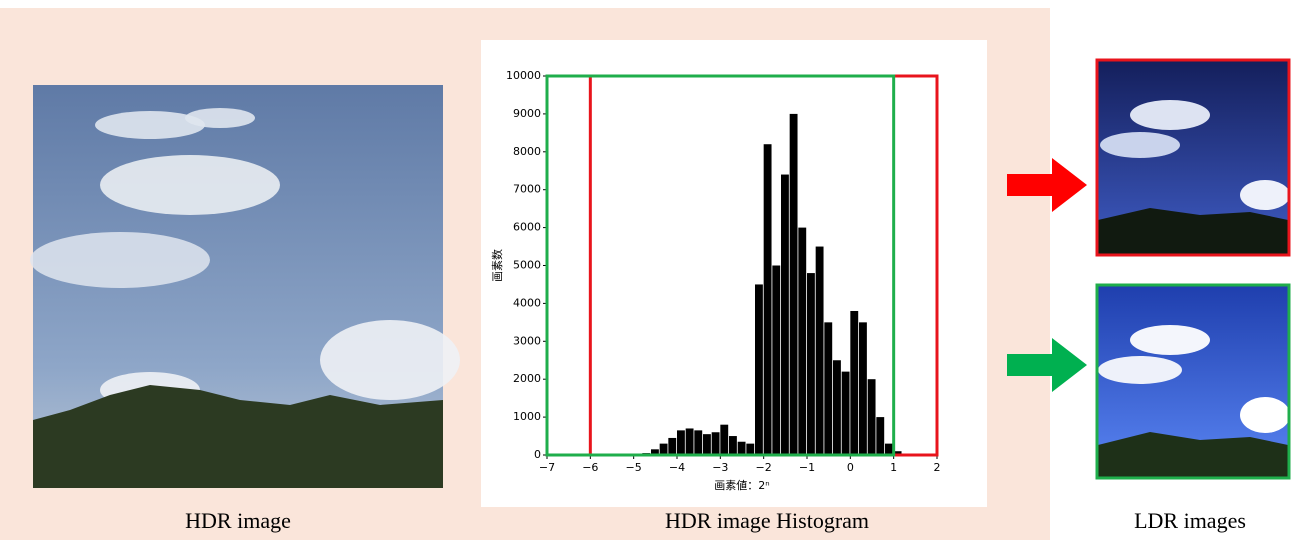 The image size is (1293, 540). I want to click on y-tick-label: 10000, so click(523, 75).